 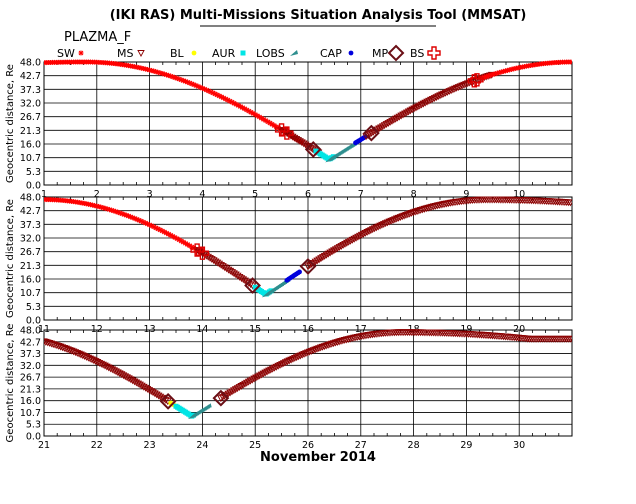 What do you see at coordinates (125, 53) in the screenshot?
I see `legend-label-ms: MS` at bounding box center [125, 53].